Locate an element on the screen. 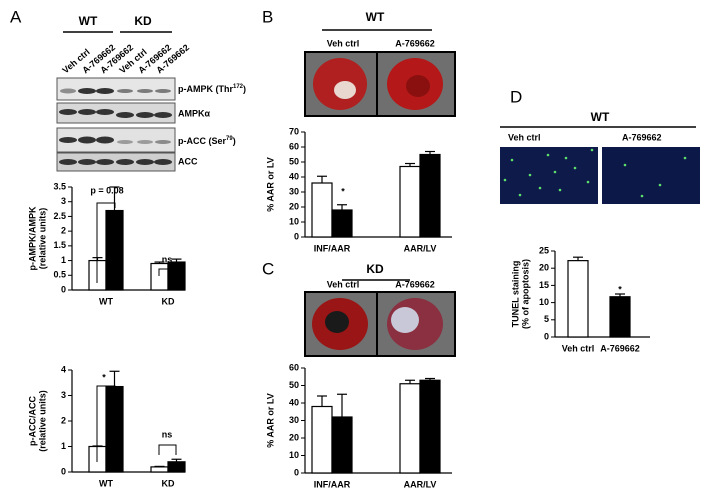  y-axis-label: p-ACC/ACC is located at coordinates (32, 421).